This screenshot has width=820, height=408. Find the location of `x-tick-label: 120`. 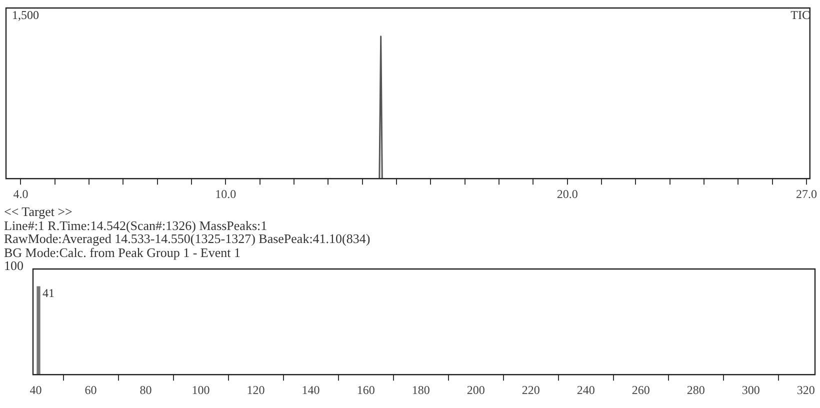

x-tick-label: 120 is located at coordinates (255, 389).